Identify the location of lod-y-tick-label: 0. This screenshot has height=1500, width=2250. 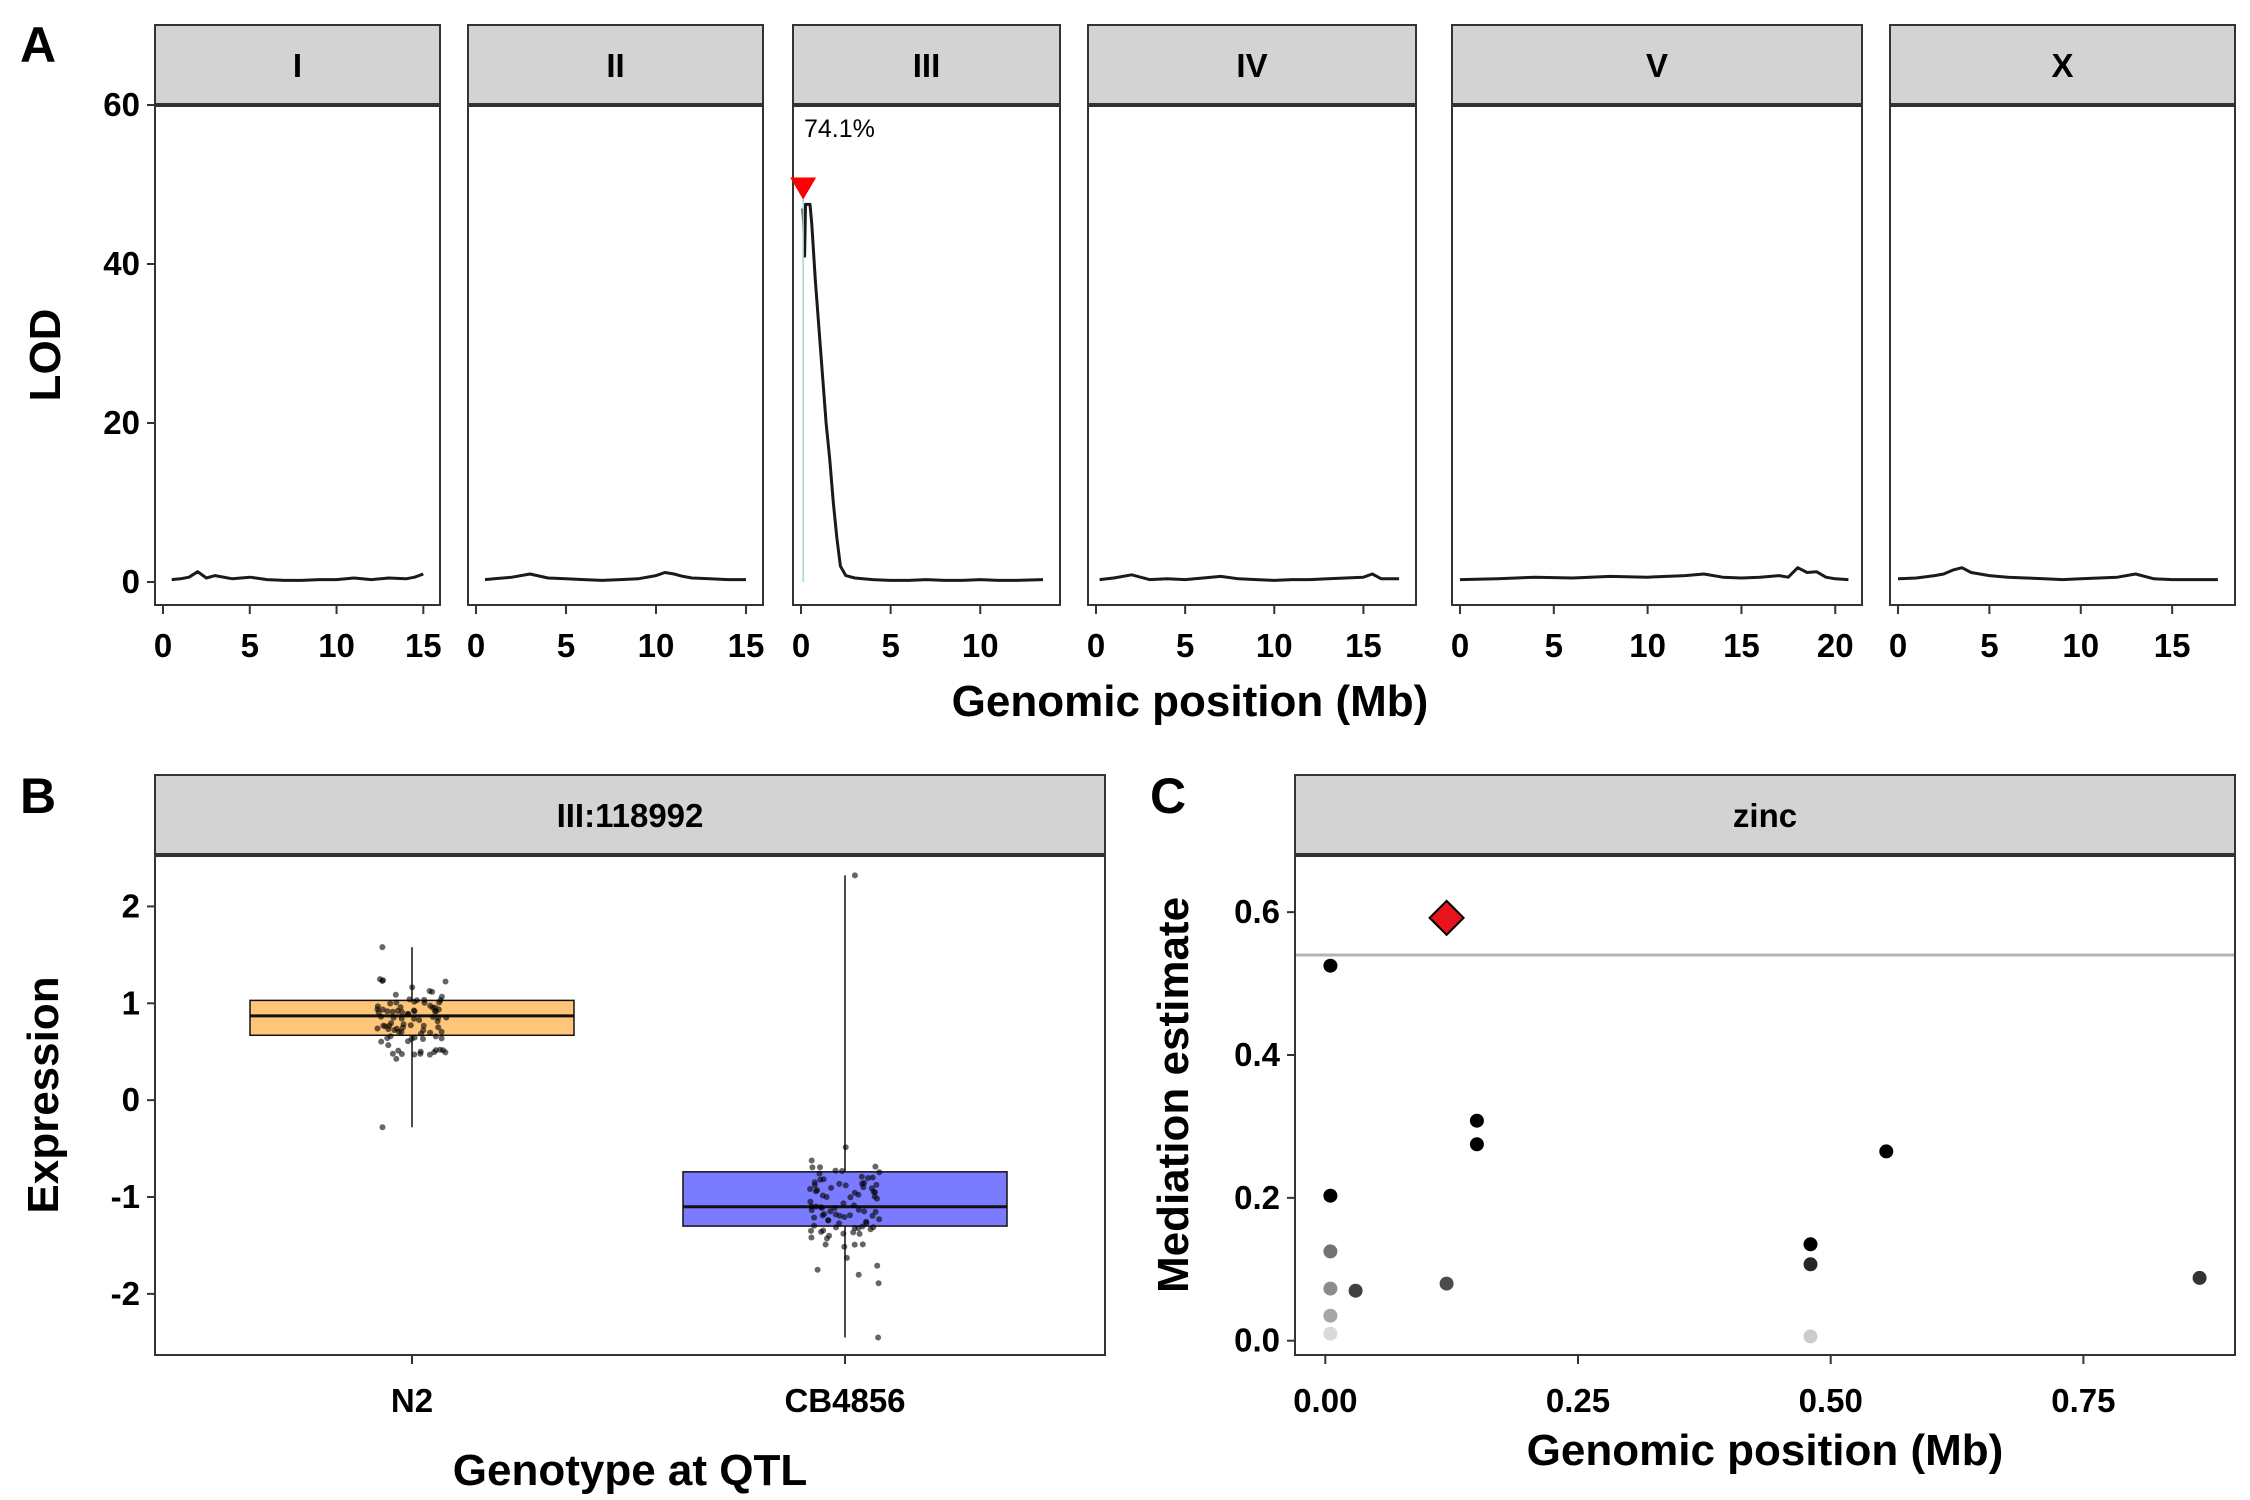
(131, 581).